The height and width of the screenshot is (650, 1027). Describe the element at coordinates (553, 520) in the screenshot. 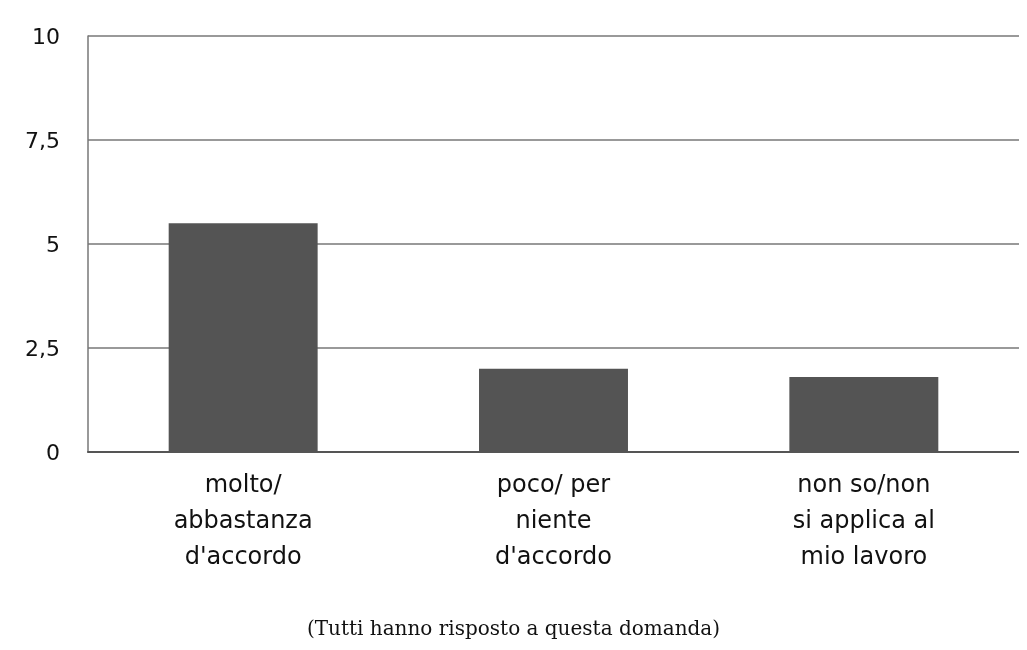

I see `x-tick-label: poco/ per niente d'accordo` at that location.